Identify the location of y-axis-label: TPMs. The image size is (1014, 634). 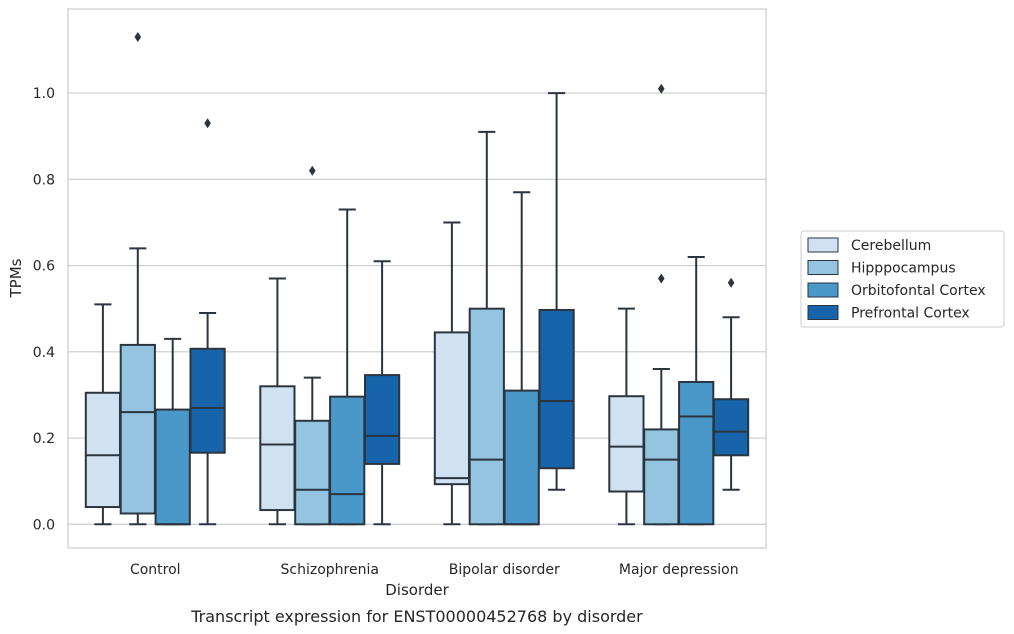
(16, 278).